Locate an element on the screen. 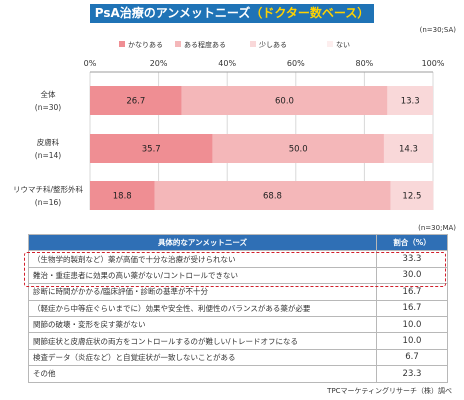  need-ratio: 6.7 is located at coordinates (412, 357).